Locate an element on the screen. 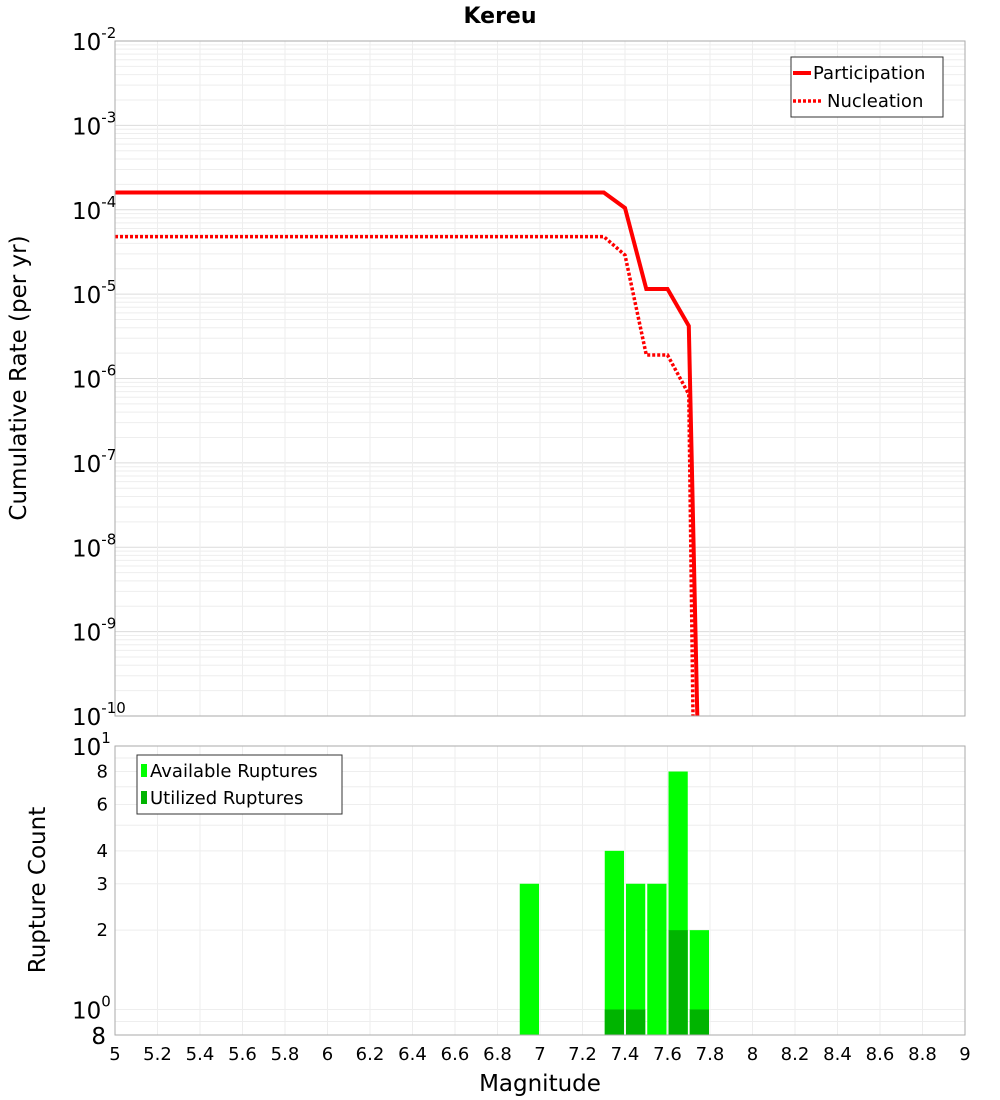 The width and height of the screenshot is (1000, 1100). bottom-bars is located at coordinates (614, 903).